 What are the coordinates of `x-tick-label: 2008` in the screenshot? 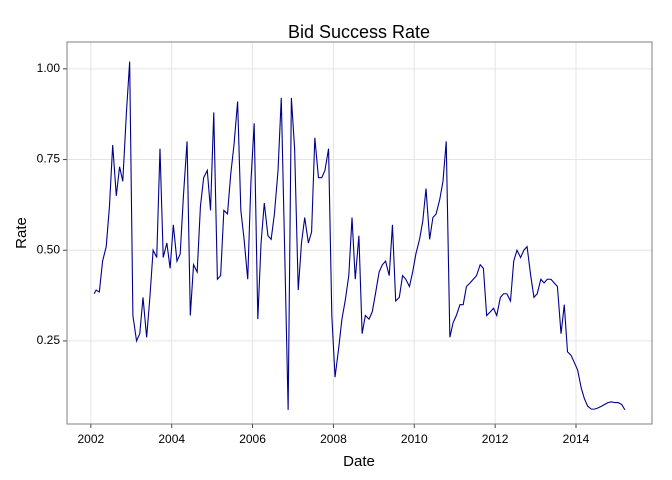 It's located at (333, 439).